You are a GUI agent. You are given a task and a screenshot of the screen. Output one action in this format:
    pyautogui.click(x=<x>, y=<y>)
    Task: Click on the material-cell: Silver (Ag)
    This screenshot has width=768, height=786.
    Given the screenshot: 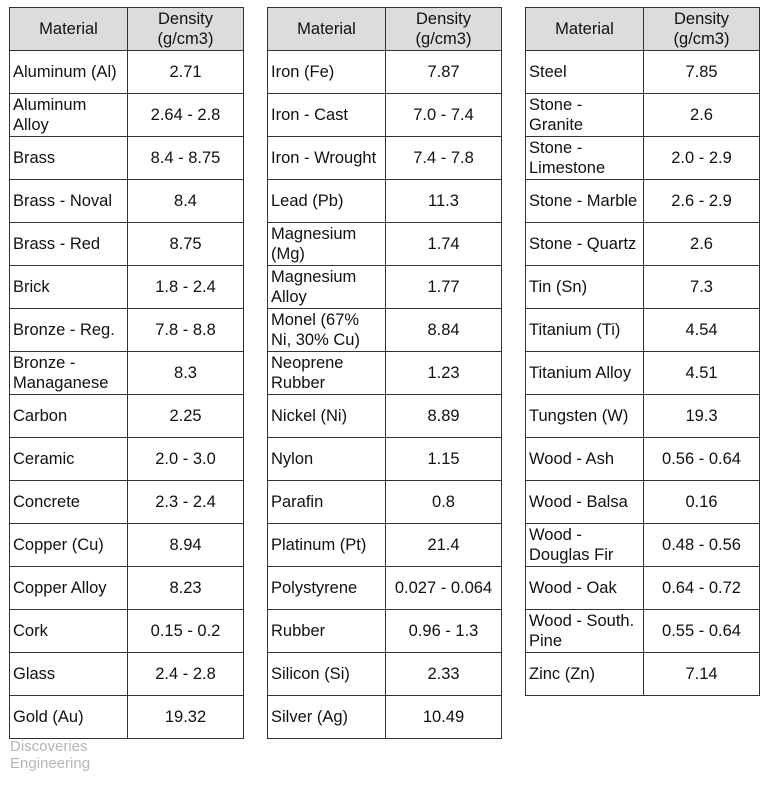 What is the action you would take?
    pyautogui.click(x=326, y=717)
    